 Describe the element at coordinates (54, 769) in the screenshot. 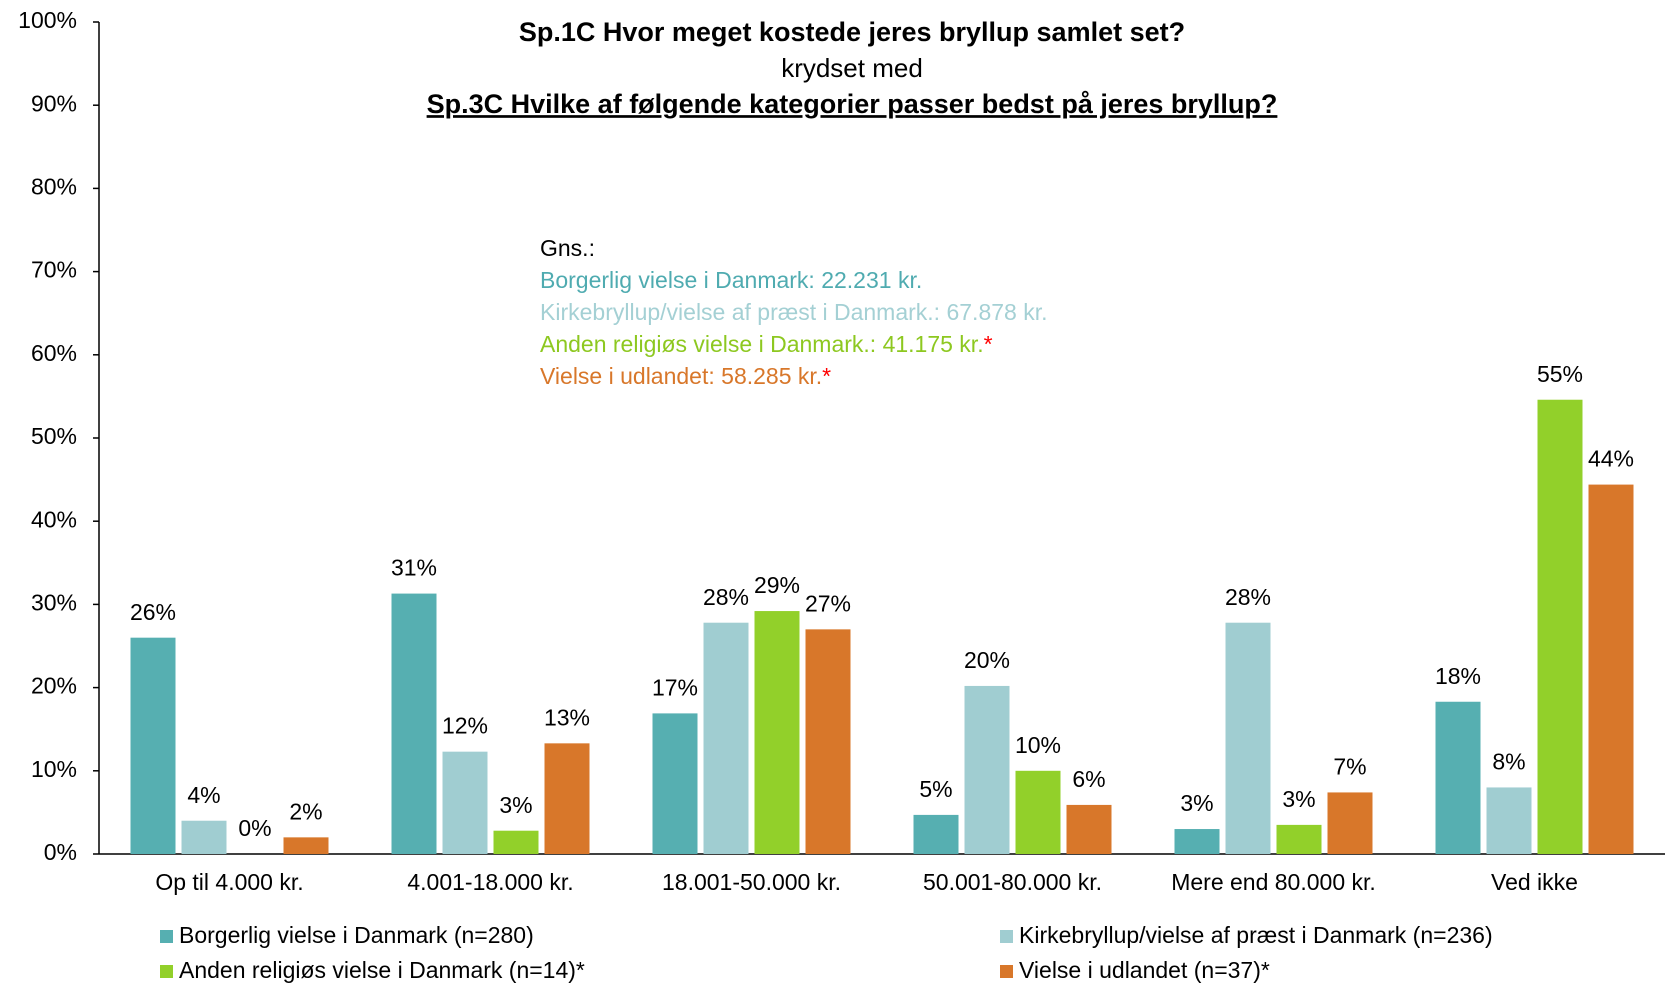

I see `y-tick-label: 10%` at that location.